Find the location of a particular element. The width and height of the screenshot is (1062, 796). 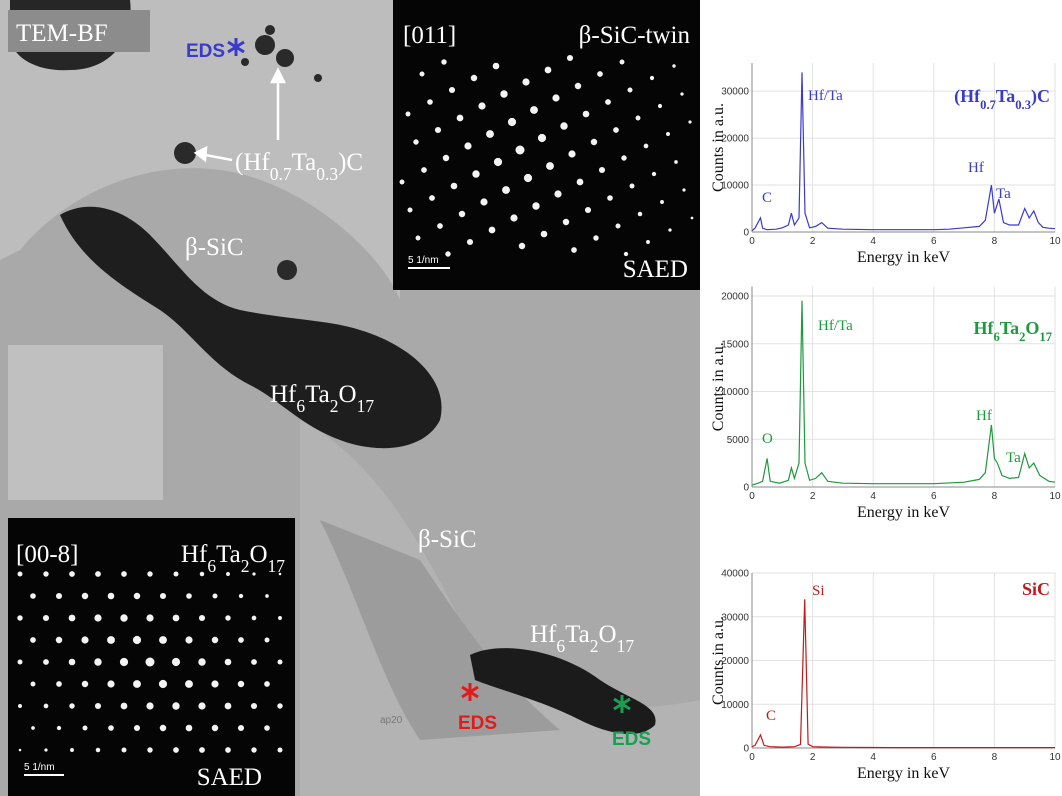

peak-label: C is located at coordinates (767, 198).